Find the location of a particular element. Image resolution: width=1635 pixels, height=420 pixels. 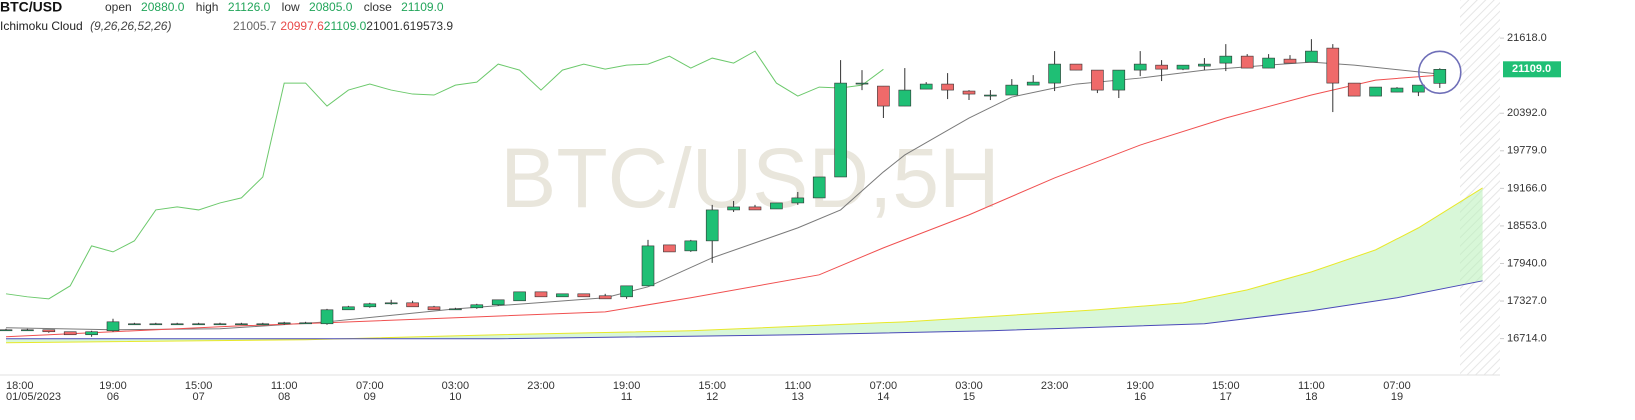

indicator-values: 21005.7 20997.621109.021001.619573.9 is located at coordinates (343, 26).